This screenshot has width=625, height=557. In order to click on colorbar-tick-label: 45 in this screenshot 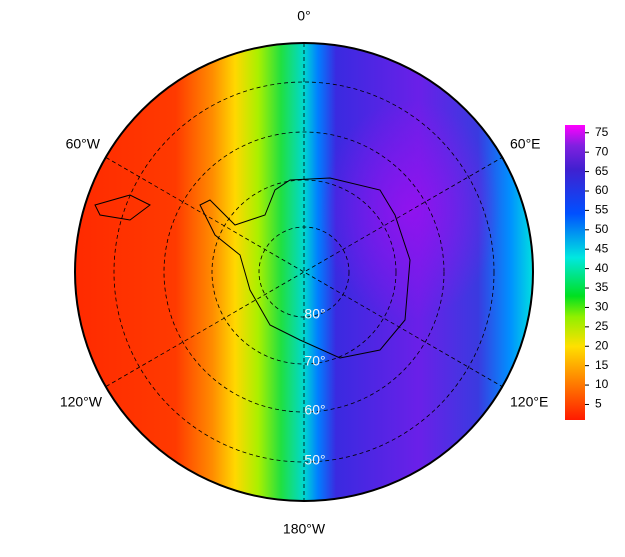, I will do `click(602, 248)`.